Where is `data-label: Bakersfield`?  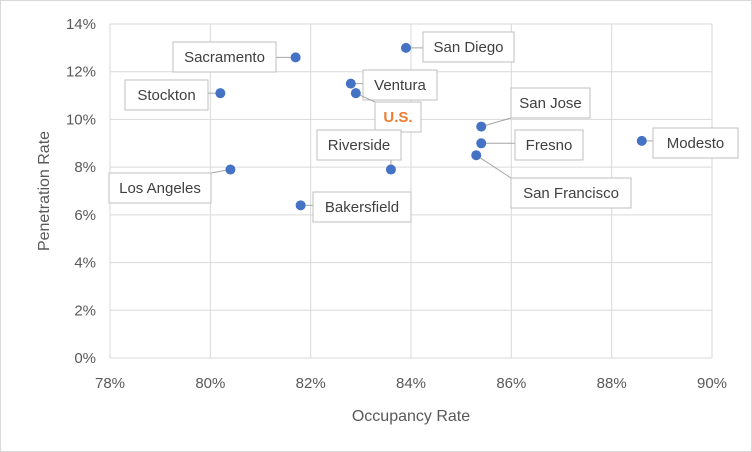 data-label: Bakersfield is located at coordinates (362, 207).